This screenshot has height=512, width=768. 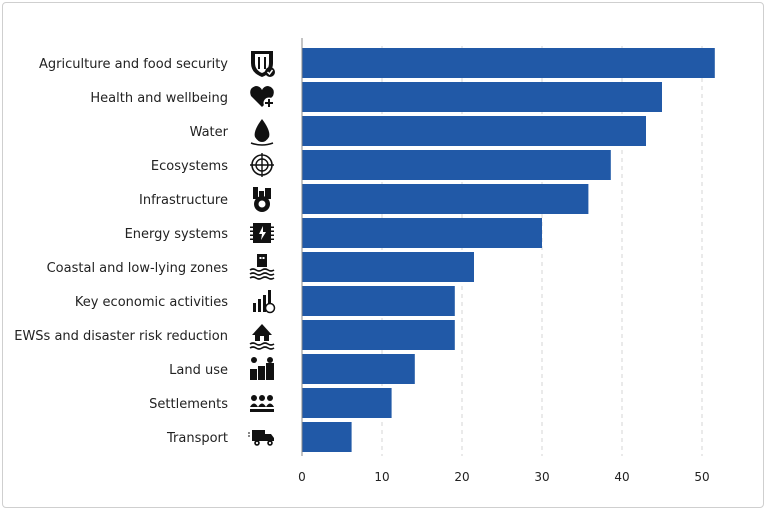 What do you see at coordinates (133, 64) in the screenshot?
I see `category-label: Agriculture and food security` at bounding box center [133, 64].